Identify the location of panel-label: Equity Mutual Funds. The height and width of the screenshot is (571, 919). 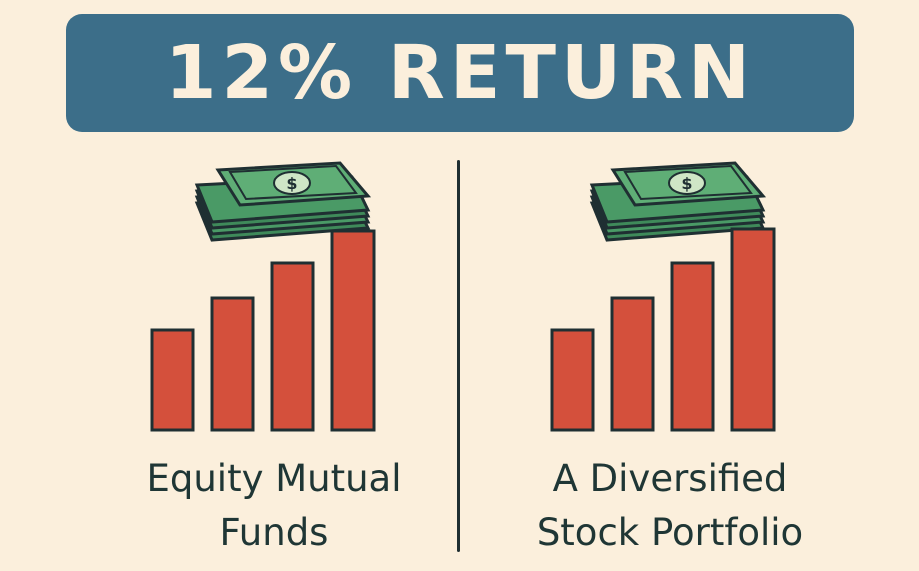
(274, 506).